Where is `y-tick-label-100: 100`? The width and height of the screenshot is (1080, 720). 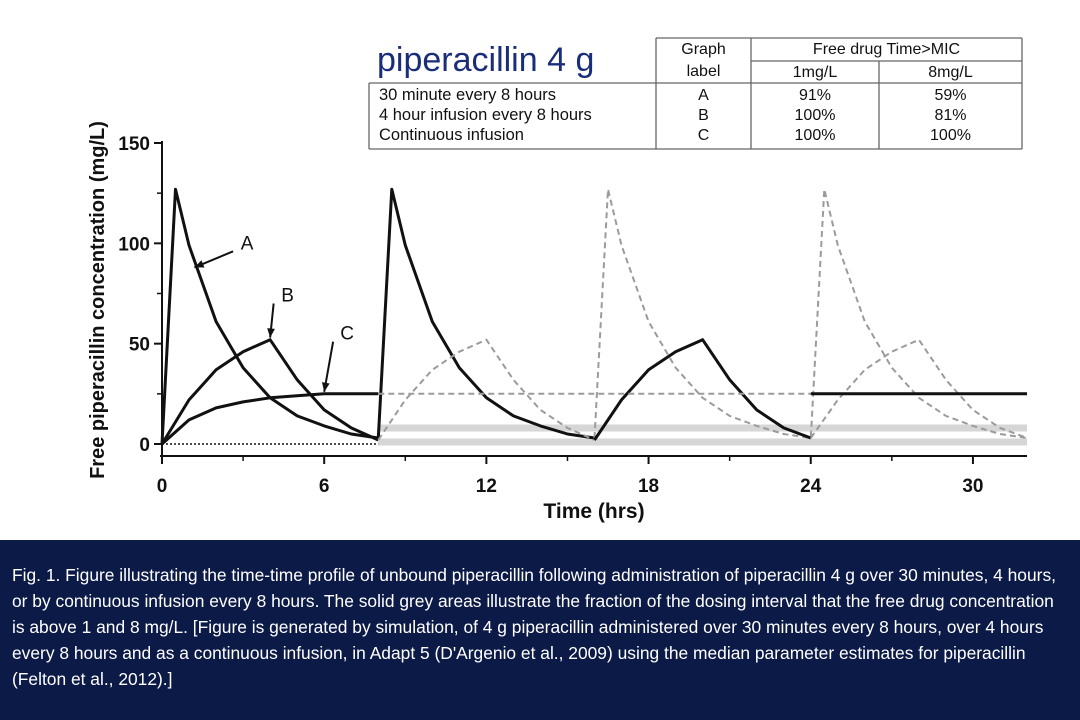 y-tick-label-100: 100 is located at coordinates (134, 244).